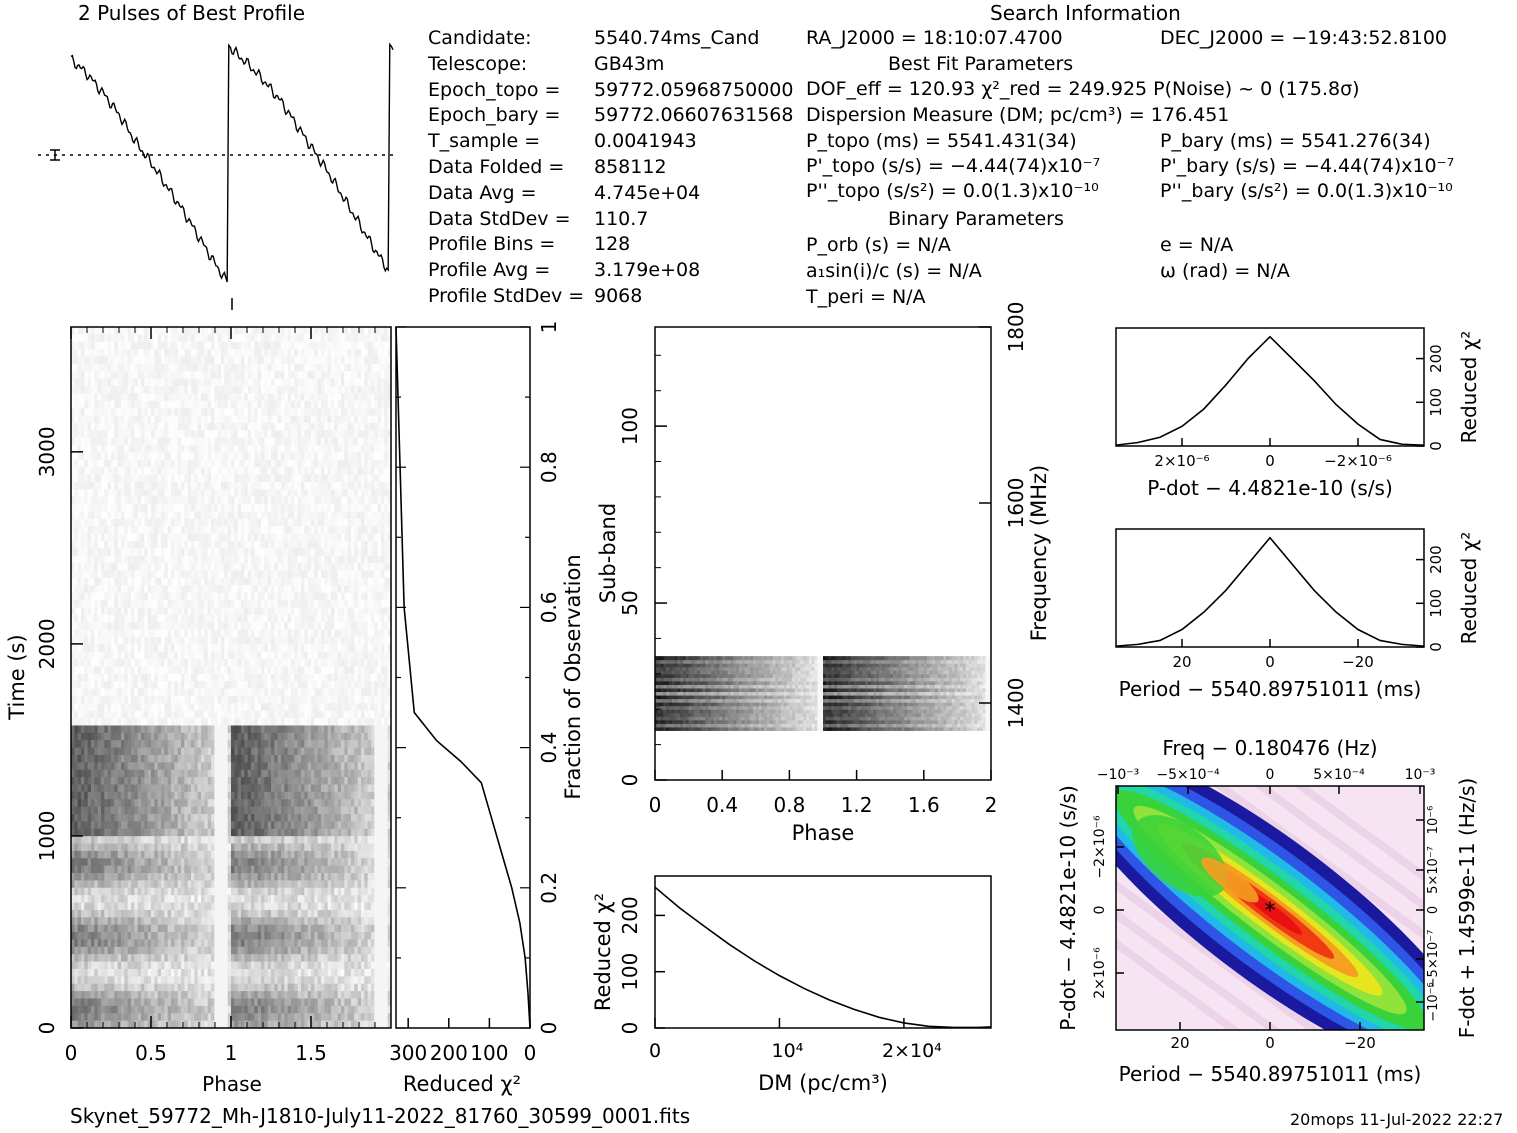  What do you see at coordinates (1304, 38) in the screenshot?
I see `dec-line: DEC_J2000 = −19:43:52.8100` at bounding box center [1304, 38].